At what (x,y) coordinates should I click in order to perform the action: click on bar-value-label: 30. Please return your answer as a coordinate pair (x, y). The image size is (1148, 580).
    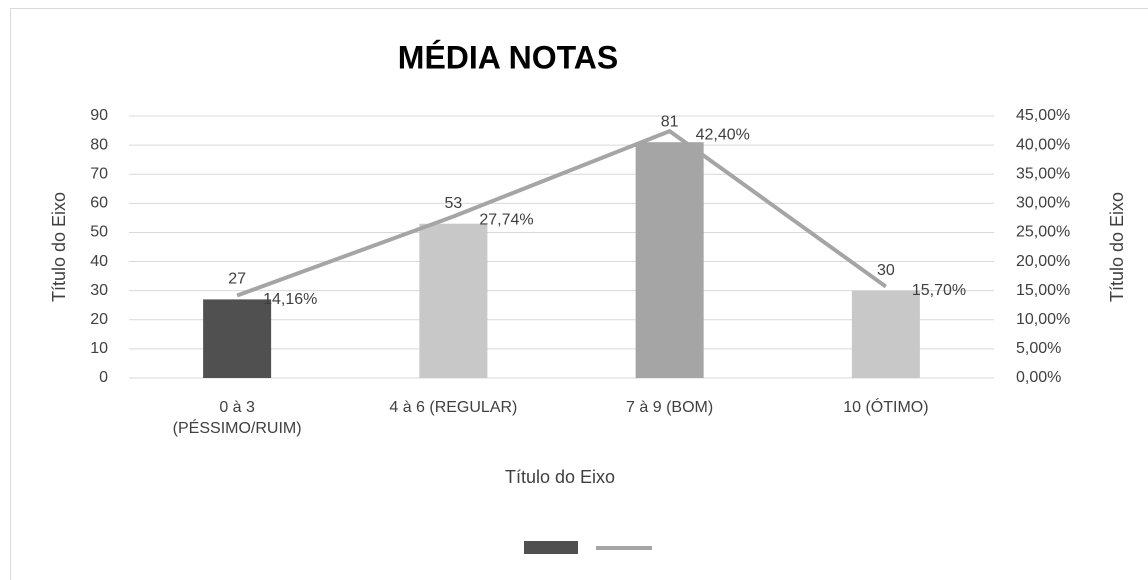
    Looking at the image, I should click on (886, 270).